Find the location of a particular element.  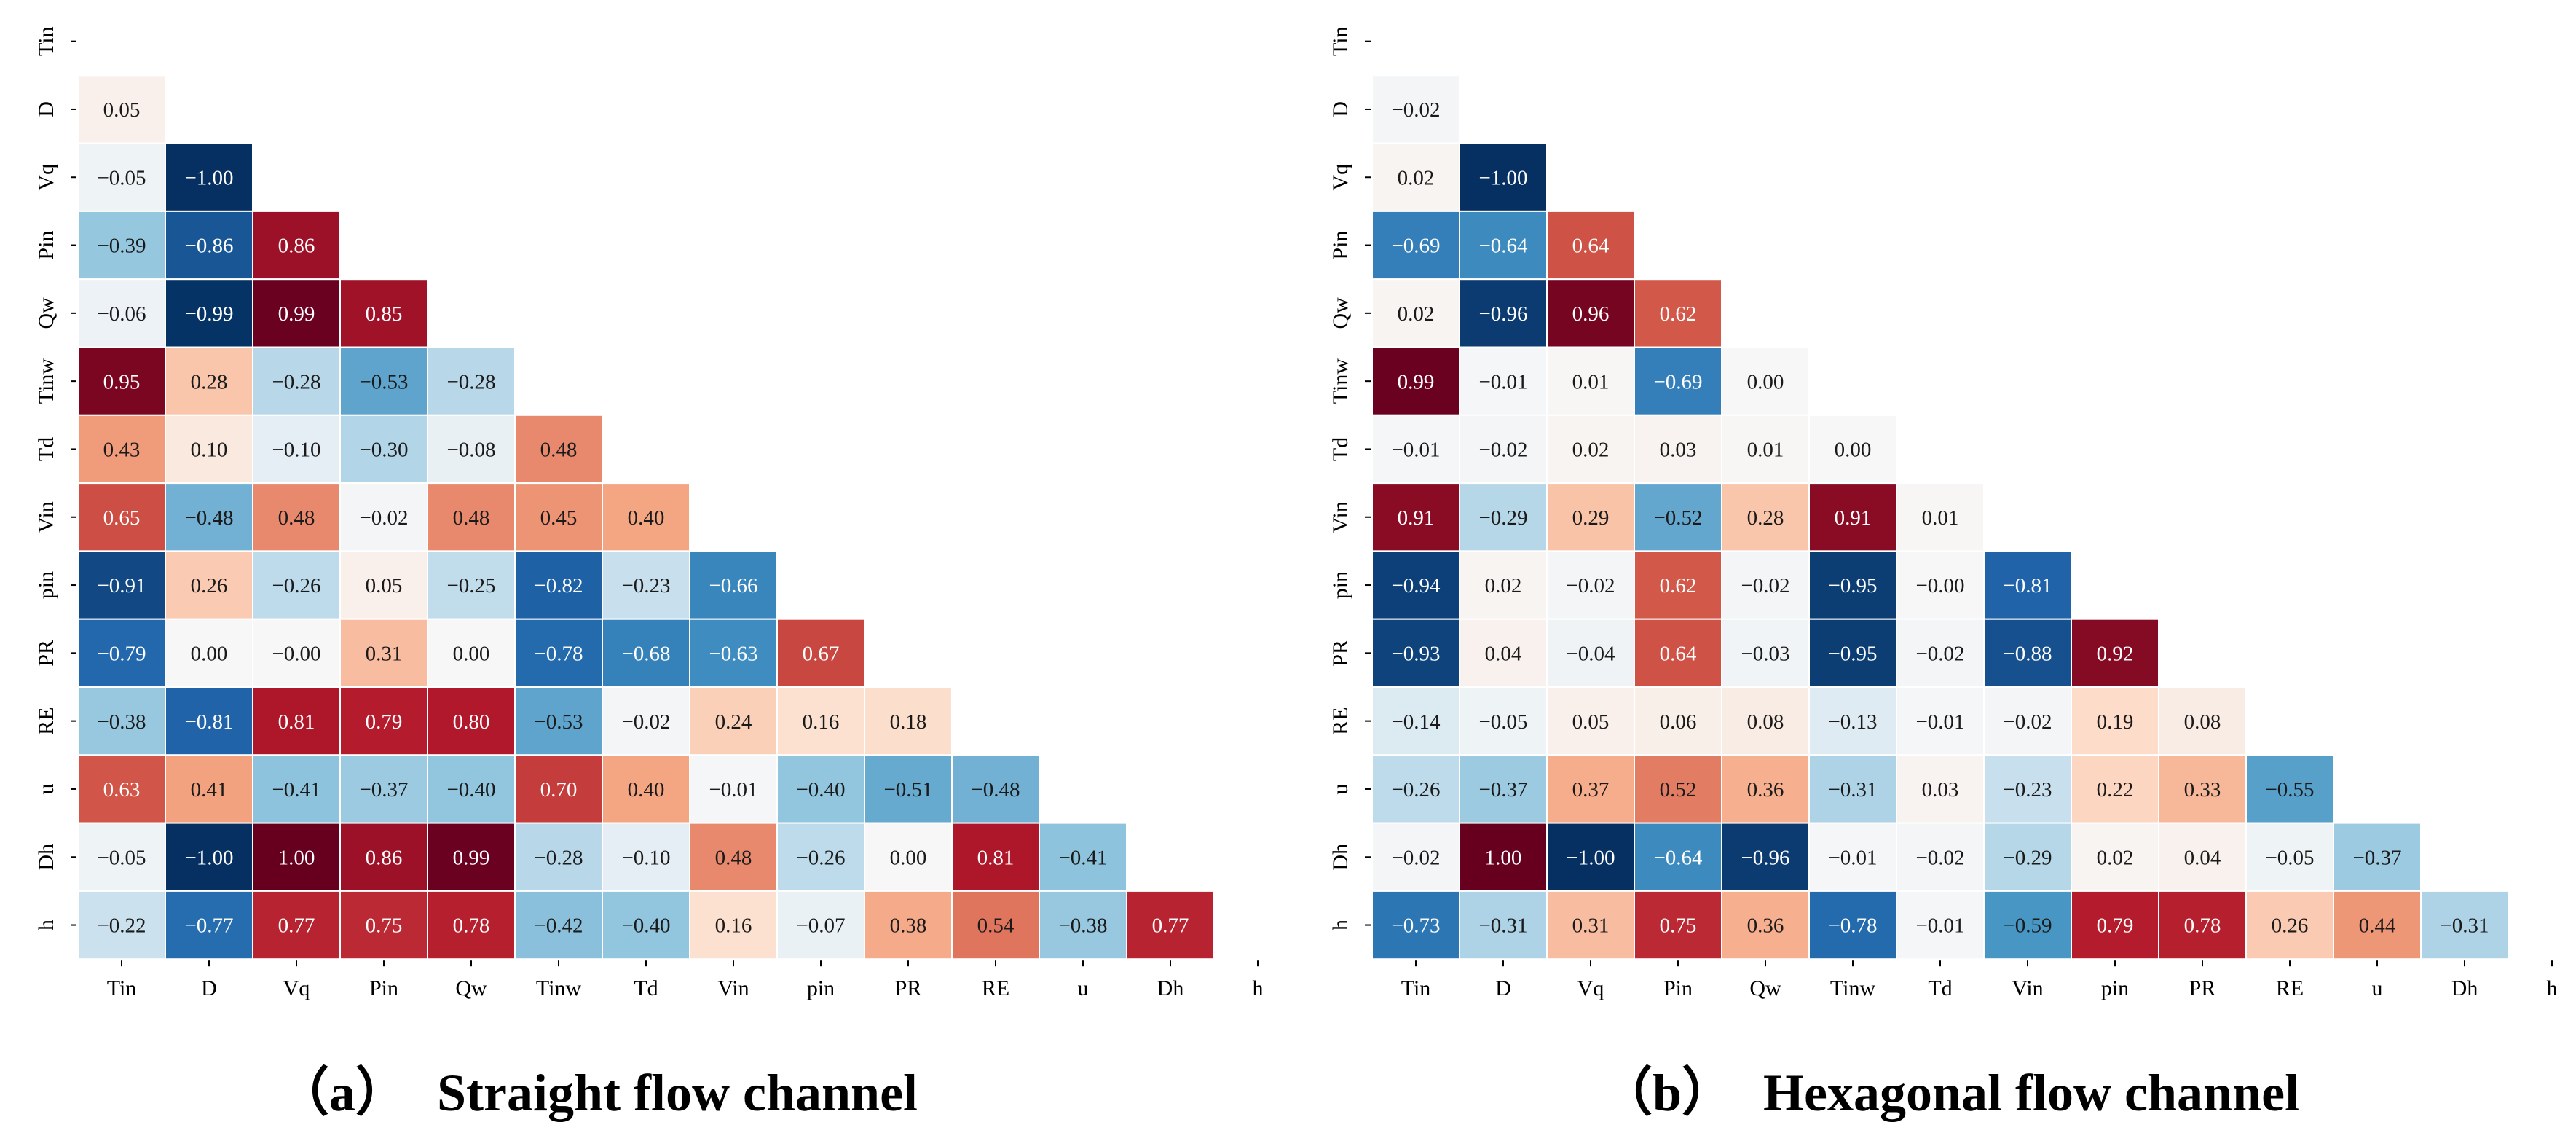

cell-label-pin-Qw: −0.25 is located at coordinates (470, 585).